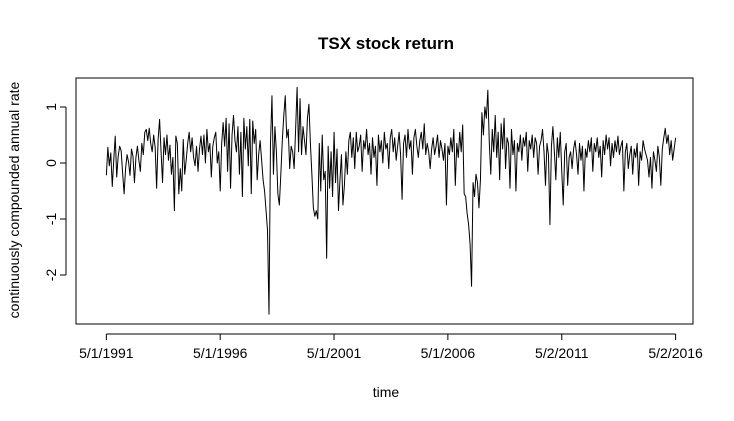 The height and width of the screenshot is (421, 734). What do you see at coordinates (562, 353) in the screenshot?
I see `x-tick-label: 5/2/2011` at bounding box center [562, 353].